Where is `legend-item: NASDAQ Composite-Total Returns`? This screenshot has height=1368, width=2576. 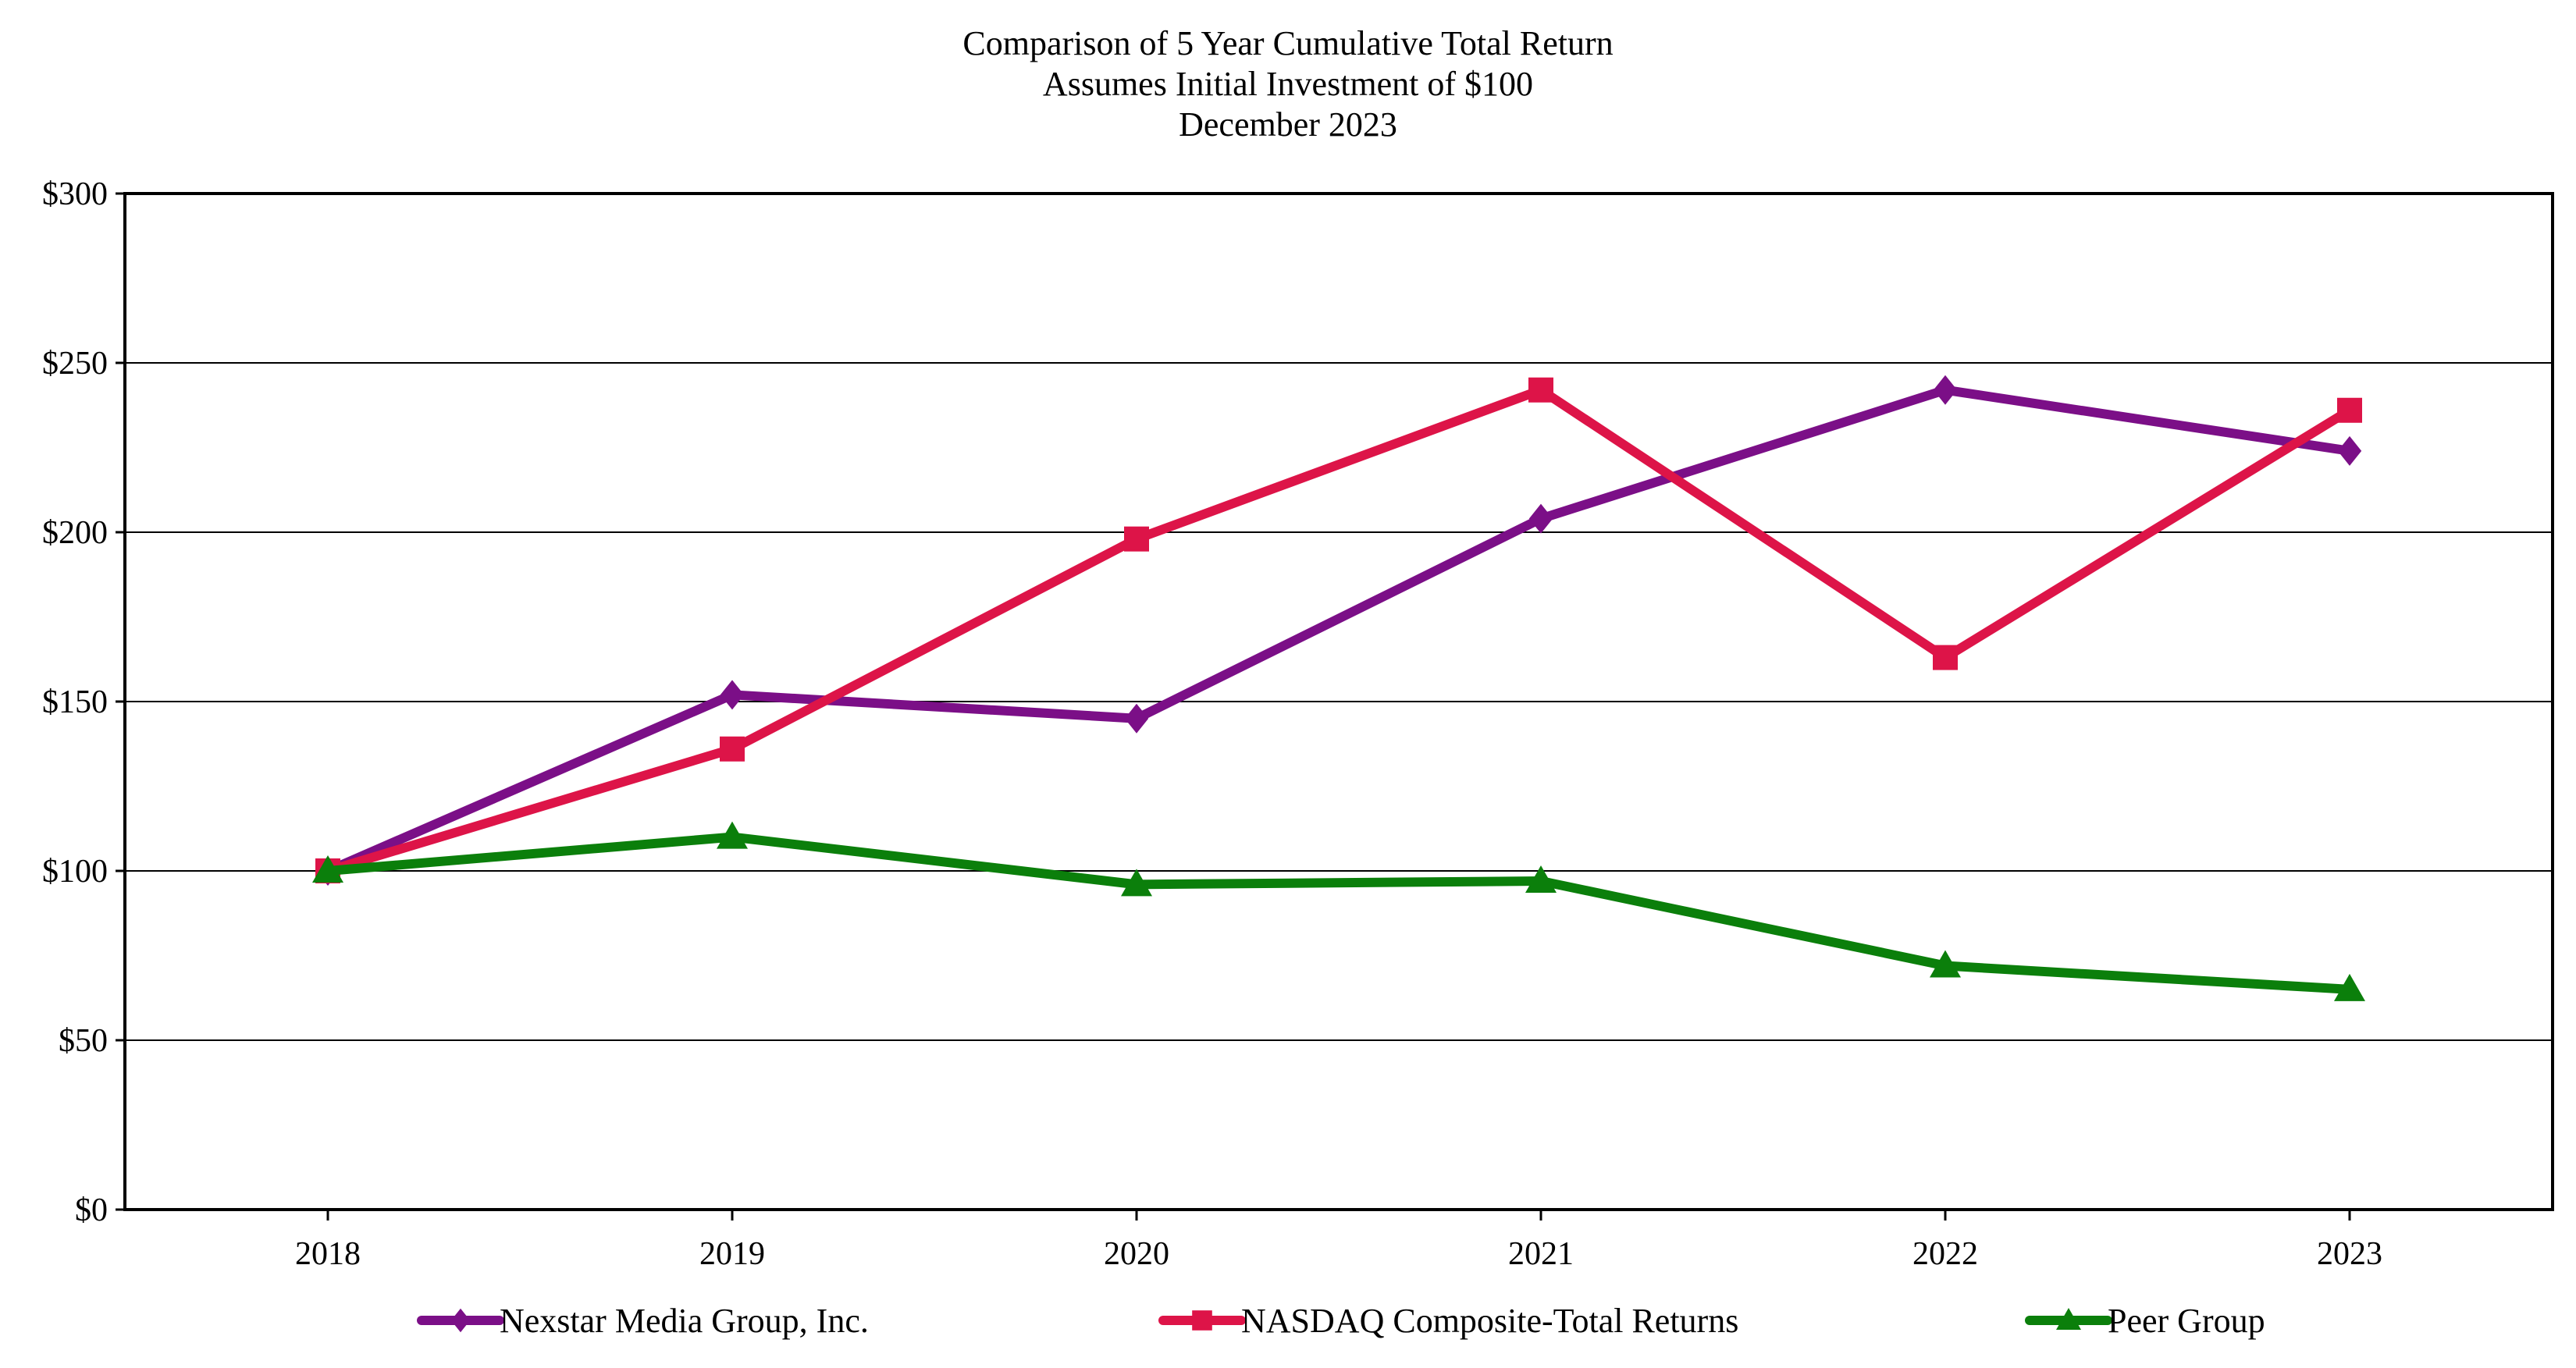 legend-item: NASDAQ Composite-Total Returns is located at coordinates (1448, 1321).